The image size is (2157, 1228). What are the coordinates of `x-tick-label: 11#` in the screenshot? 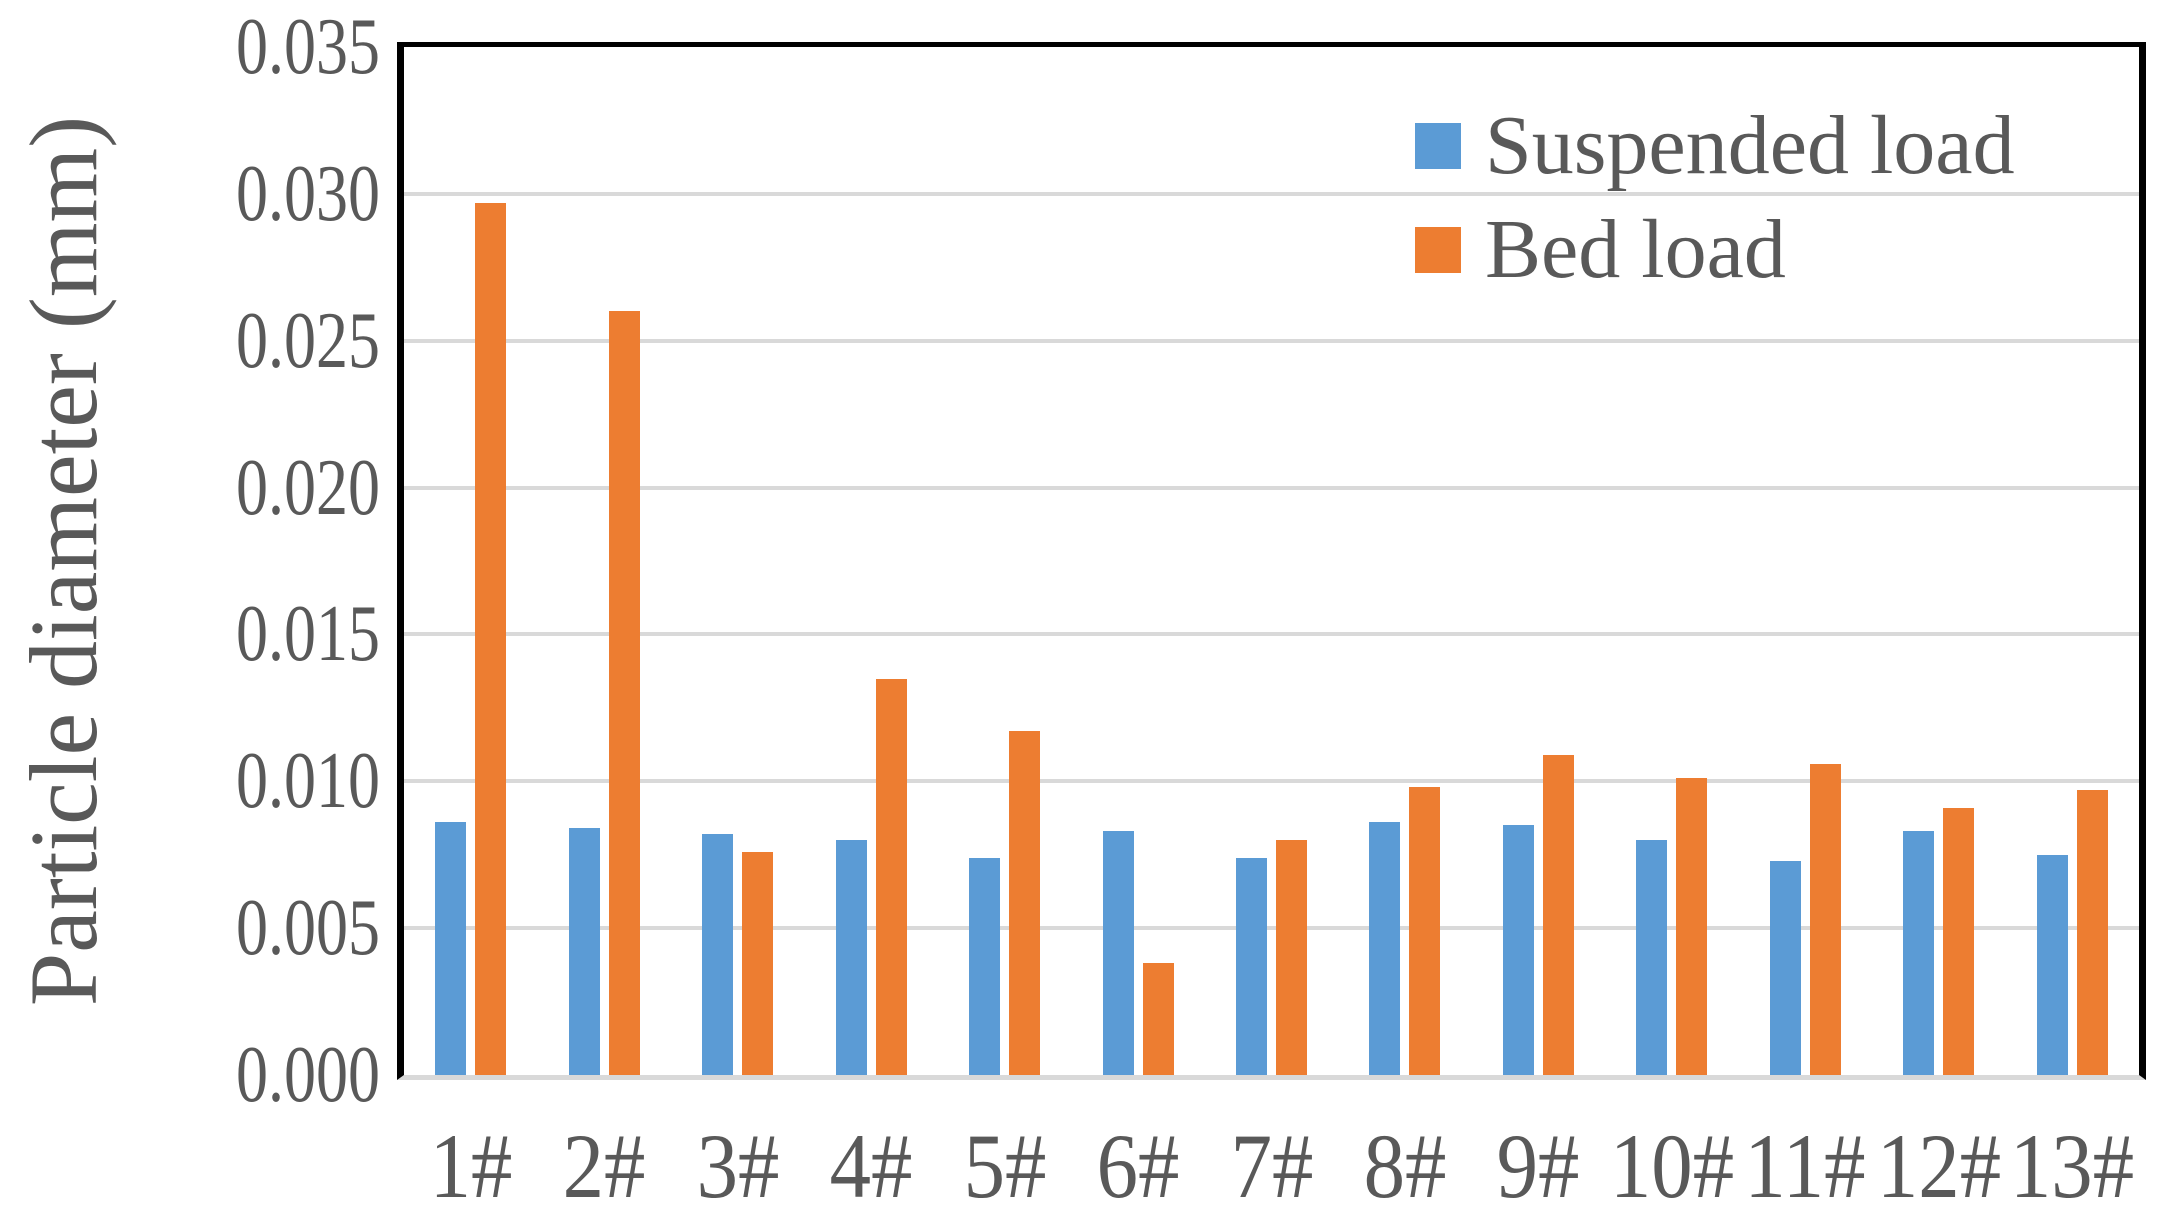 It's located at (1805, 1166).